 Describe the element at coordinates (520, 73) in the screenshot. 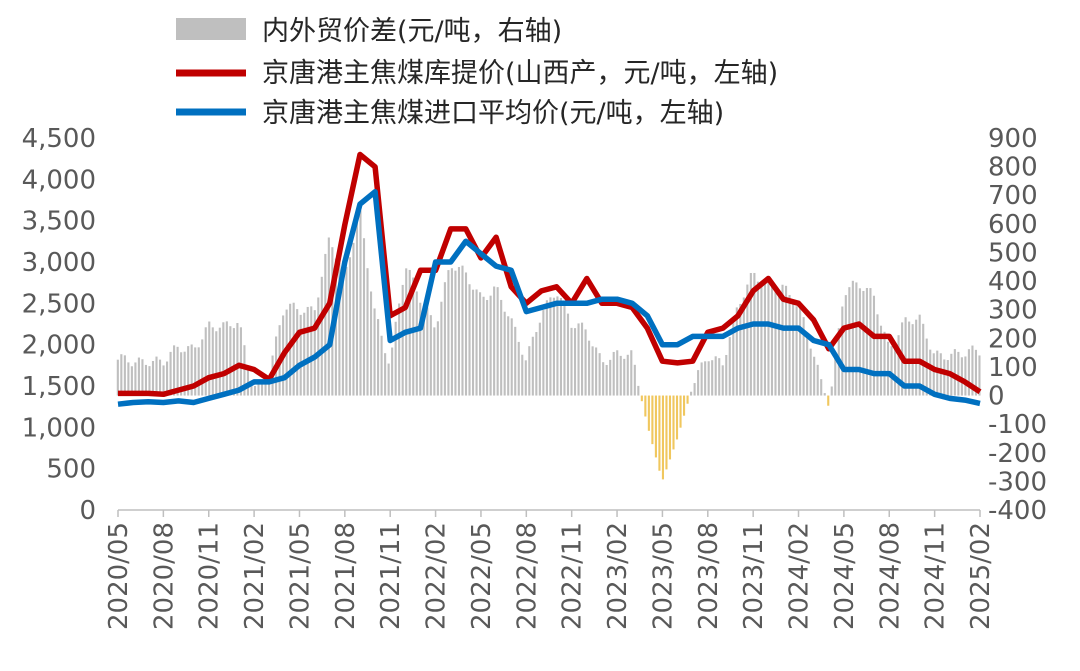

I see `legend-label-domestic: 京唐港主焦煤库提价(山西产，元/吨，左轴)` at that location.